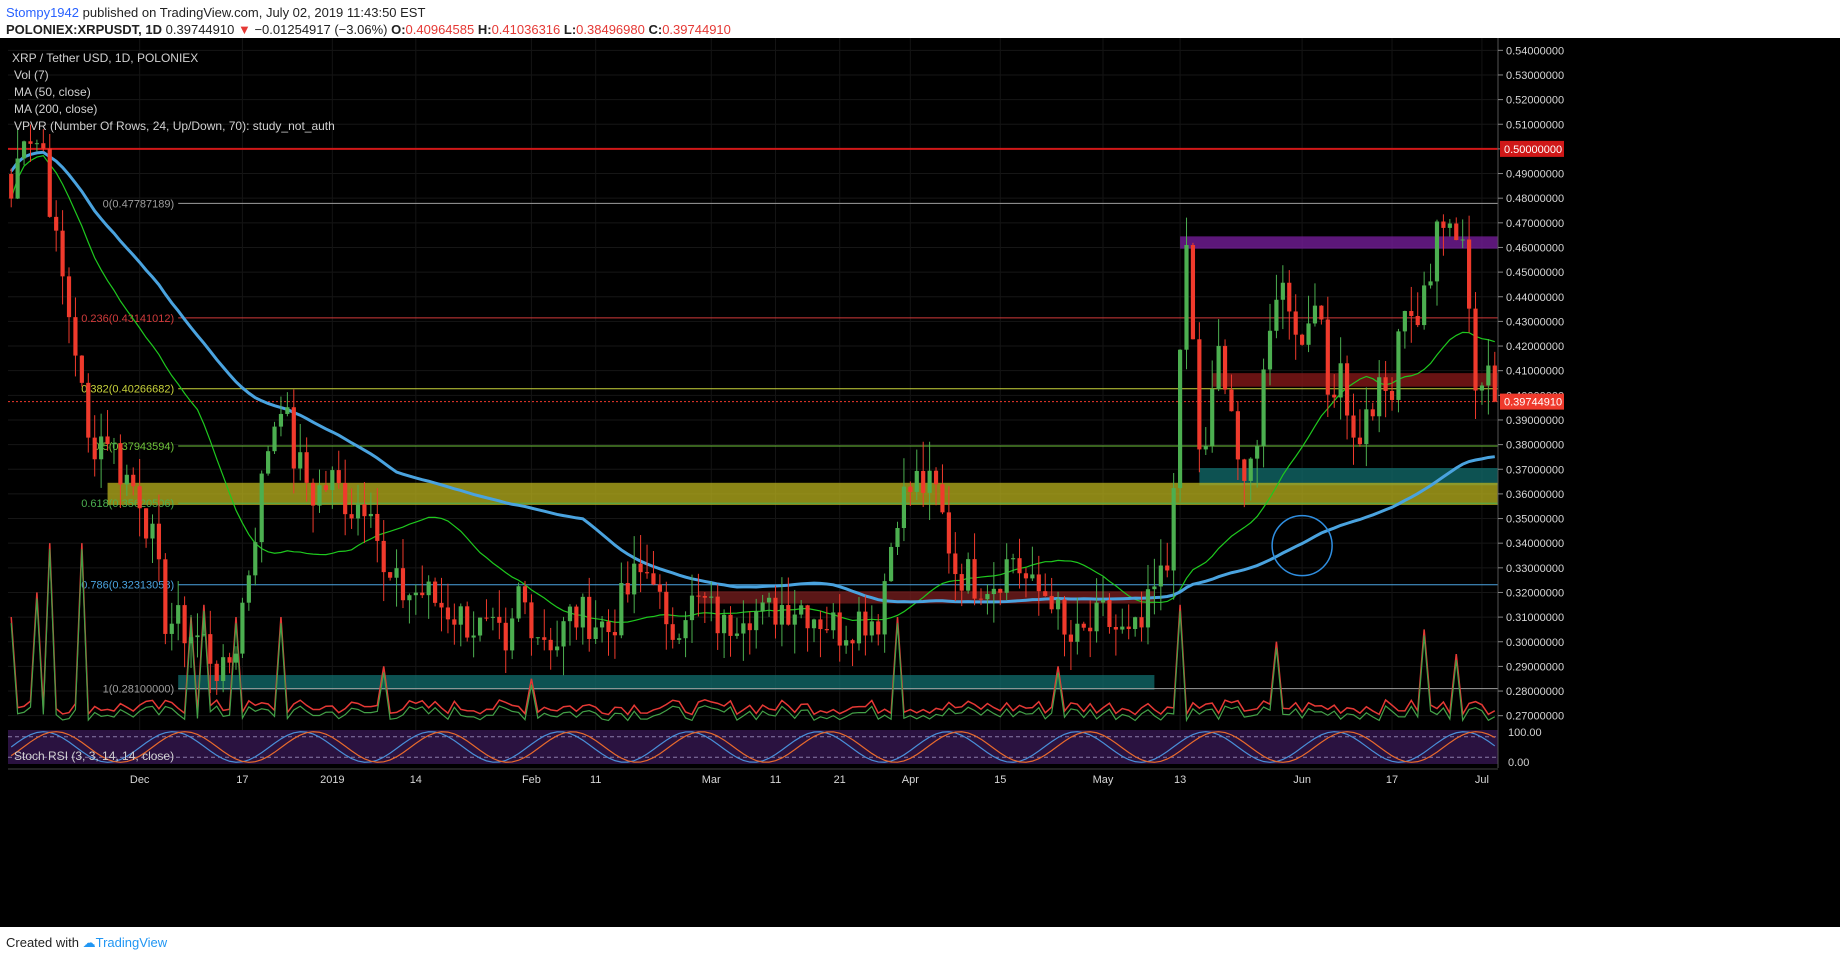 The height and width of the screenshot is (959, 1840). Describe the element at coordinates (1535, 569) in the screenshot. I see `price-axis-label: 0.33000000` at that location.